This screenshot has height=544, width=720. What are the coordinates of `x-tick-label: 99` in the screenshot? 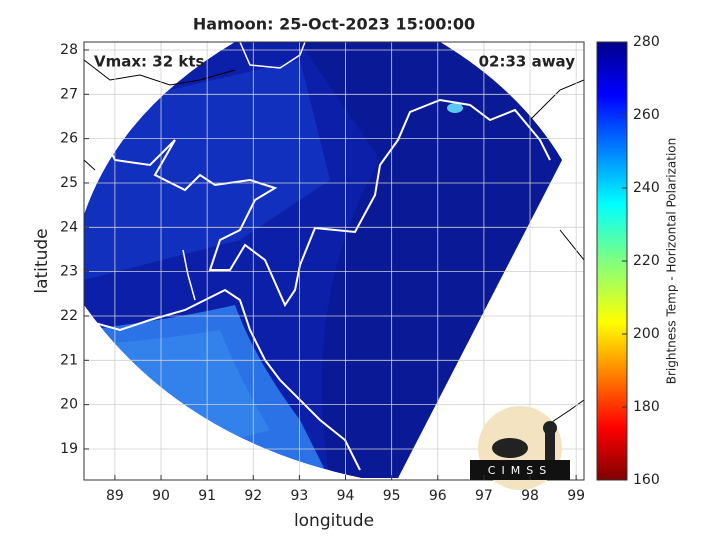 It's located at (576, 496).